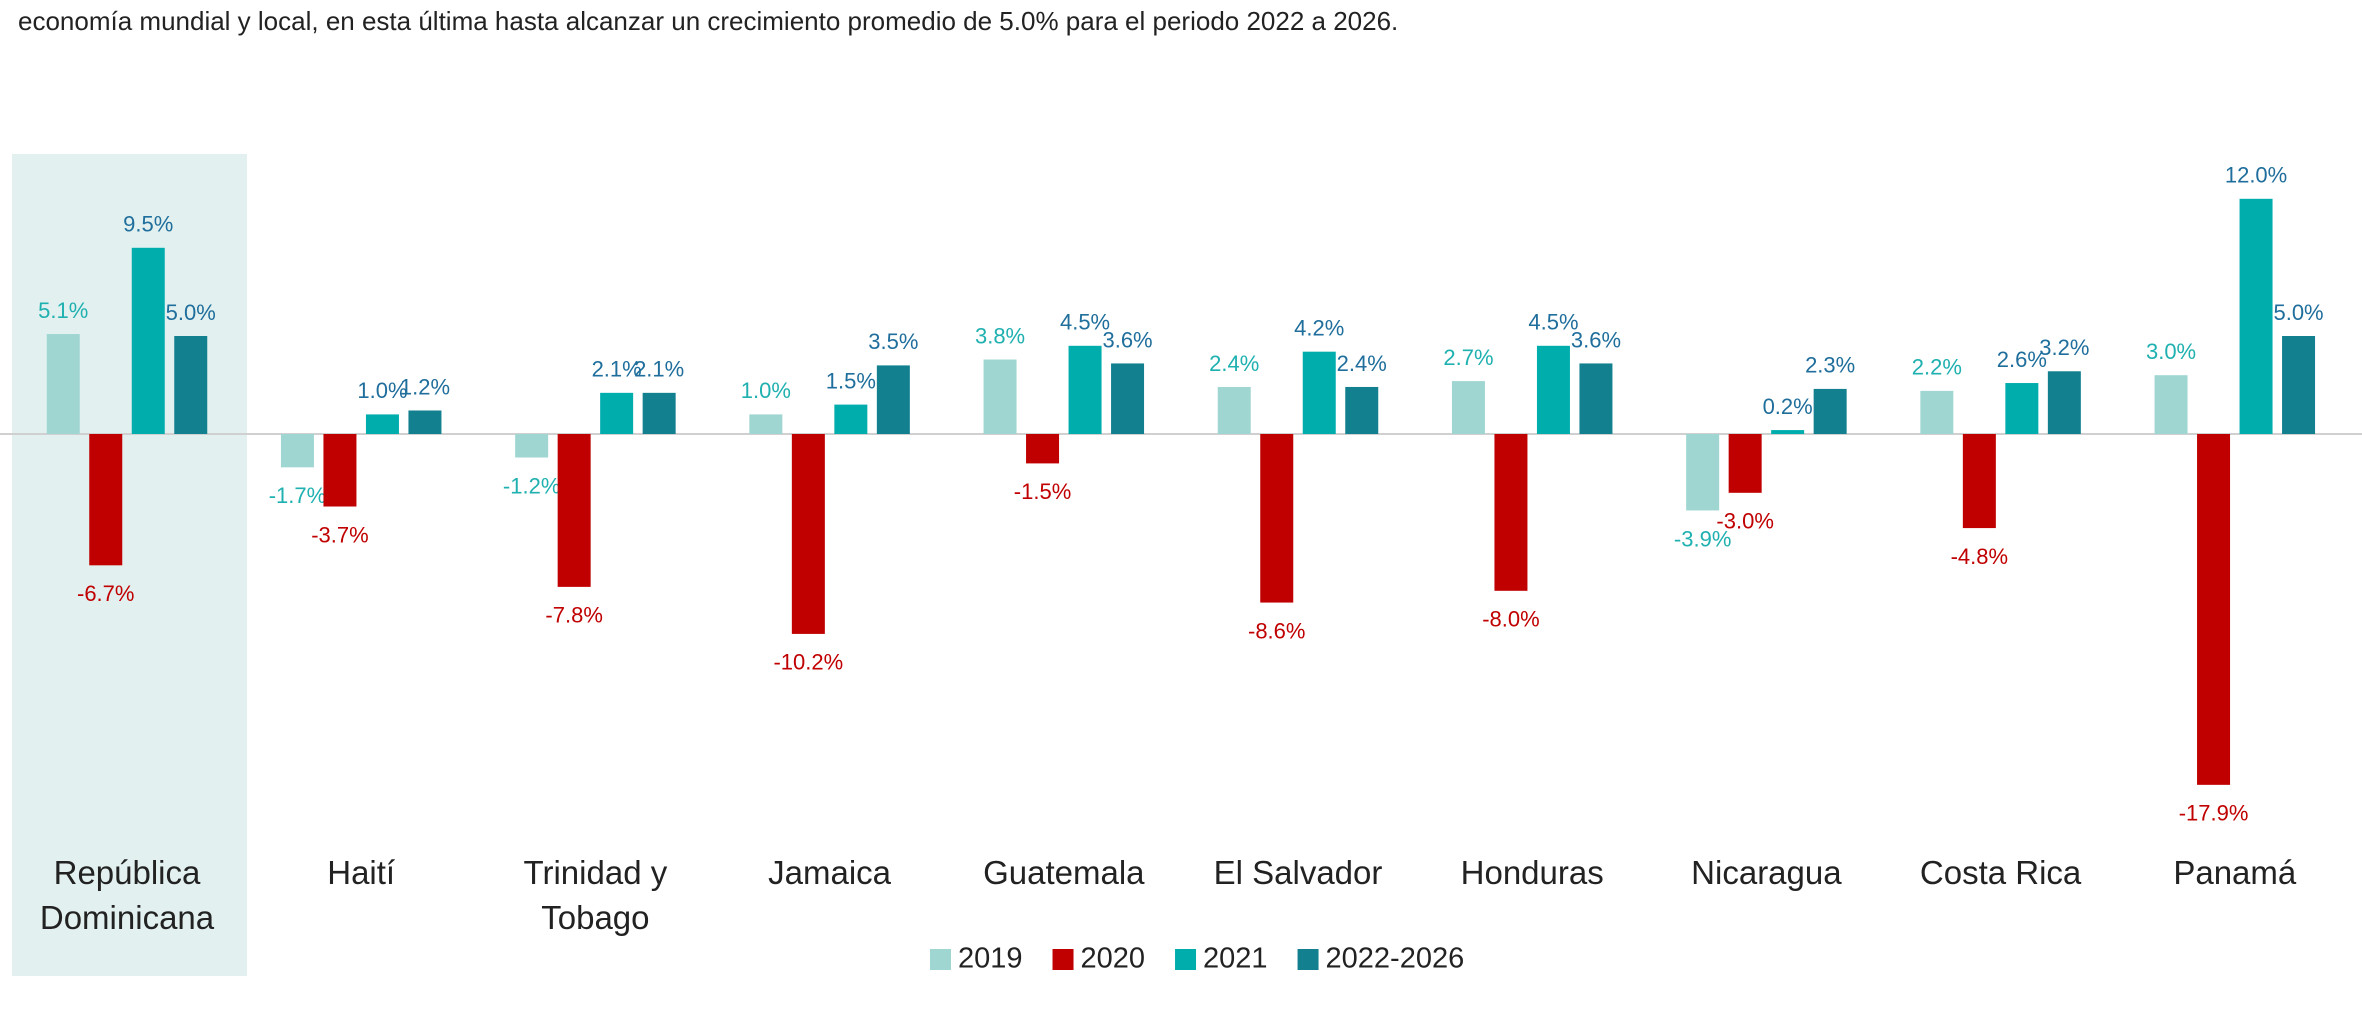 Image resolution: width=2362 pixels, height=1012 pixels. Describe the element at coordinates (129, 565) in the screenshot. I see `highlight-band` at that location.